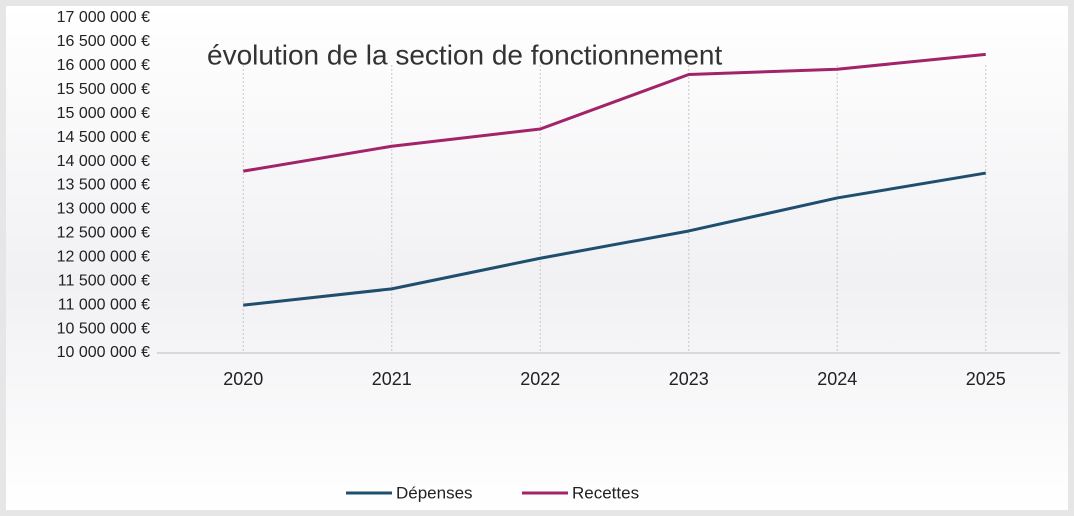 The image size is (1074, 516). I want to click on legend-label: Dépenses, so click(434, 492).